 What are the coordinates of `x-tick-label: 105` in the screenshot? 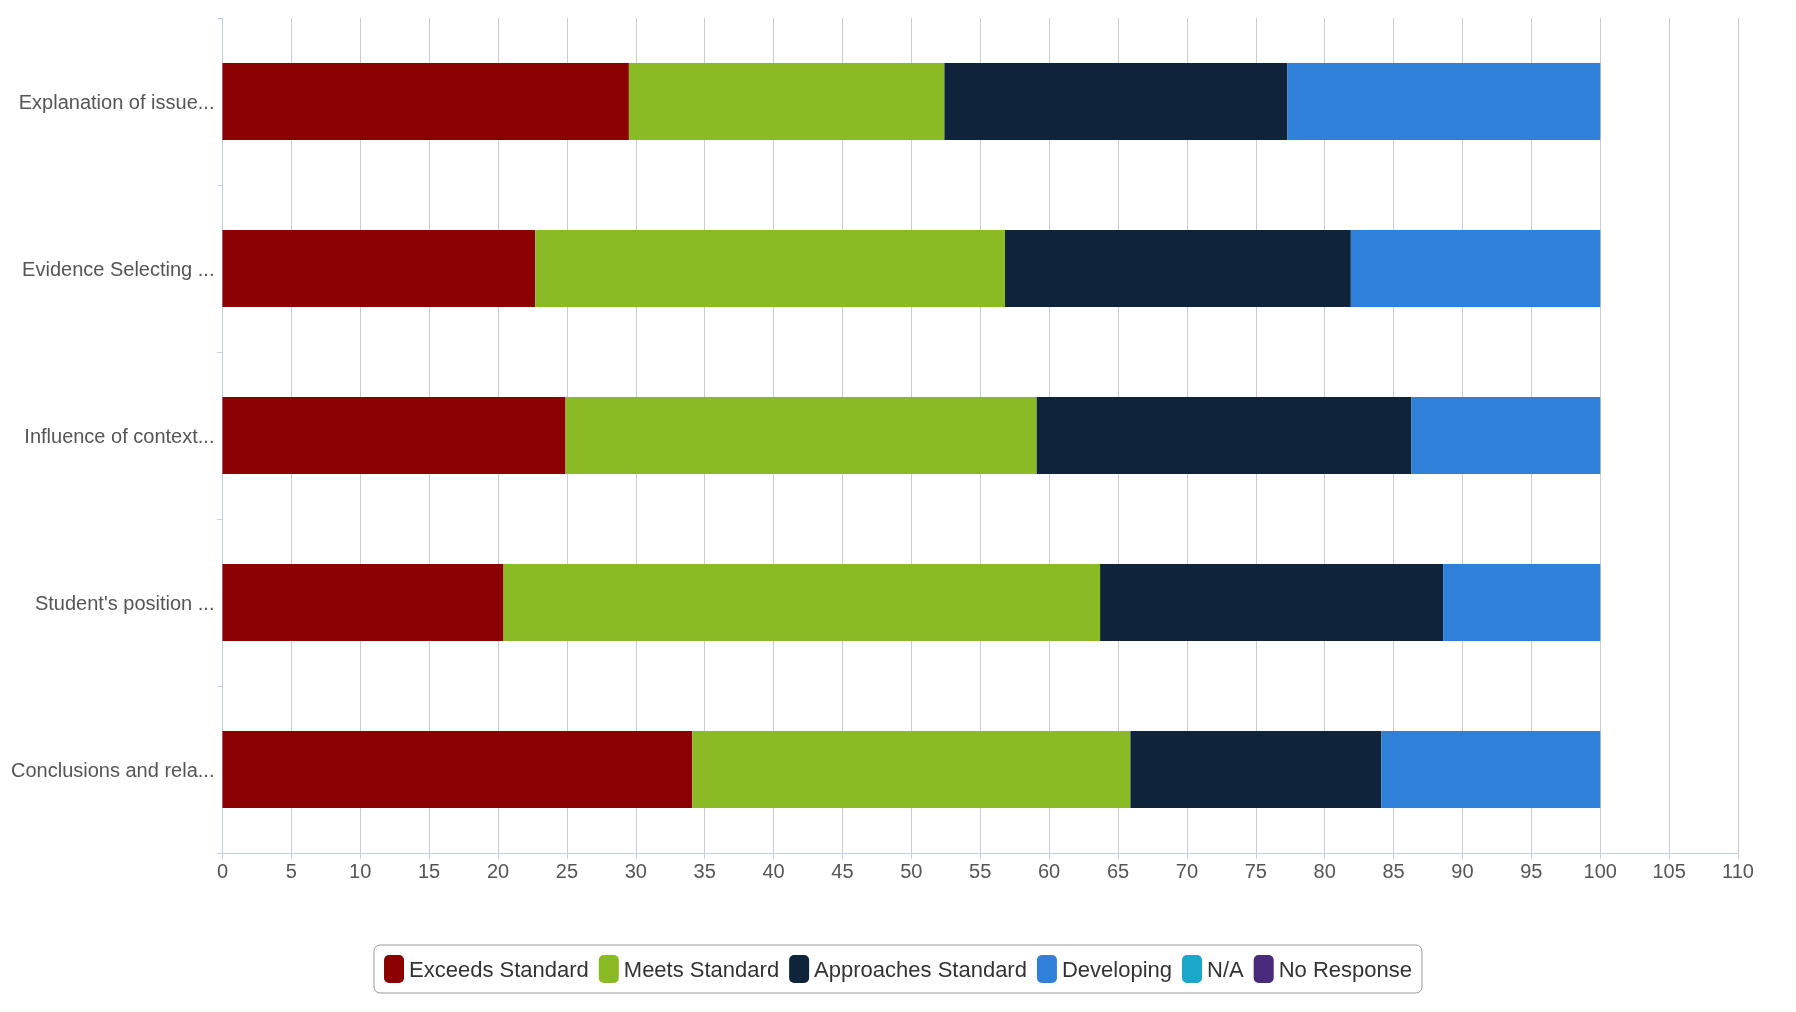 It's located at (1669, 871).